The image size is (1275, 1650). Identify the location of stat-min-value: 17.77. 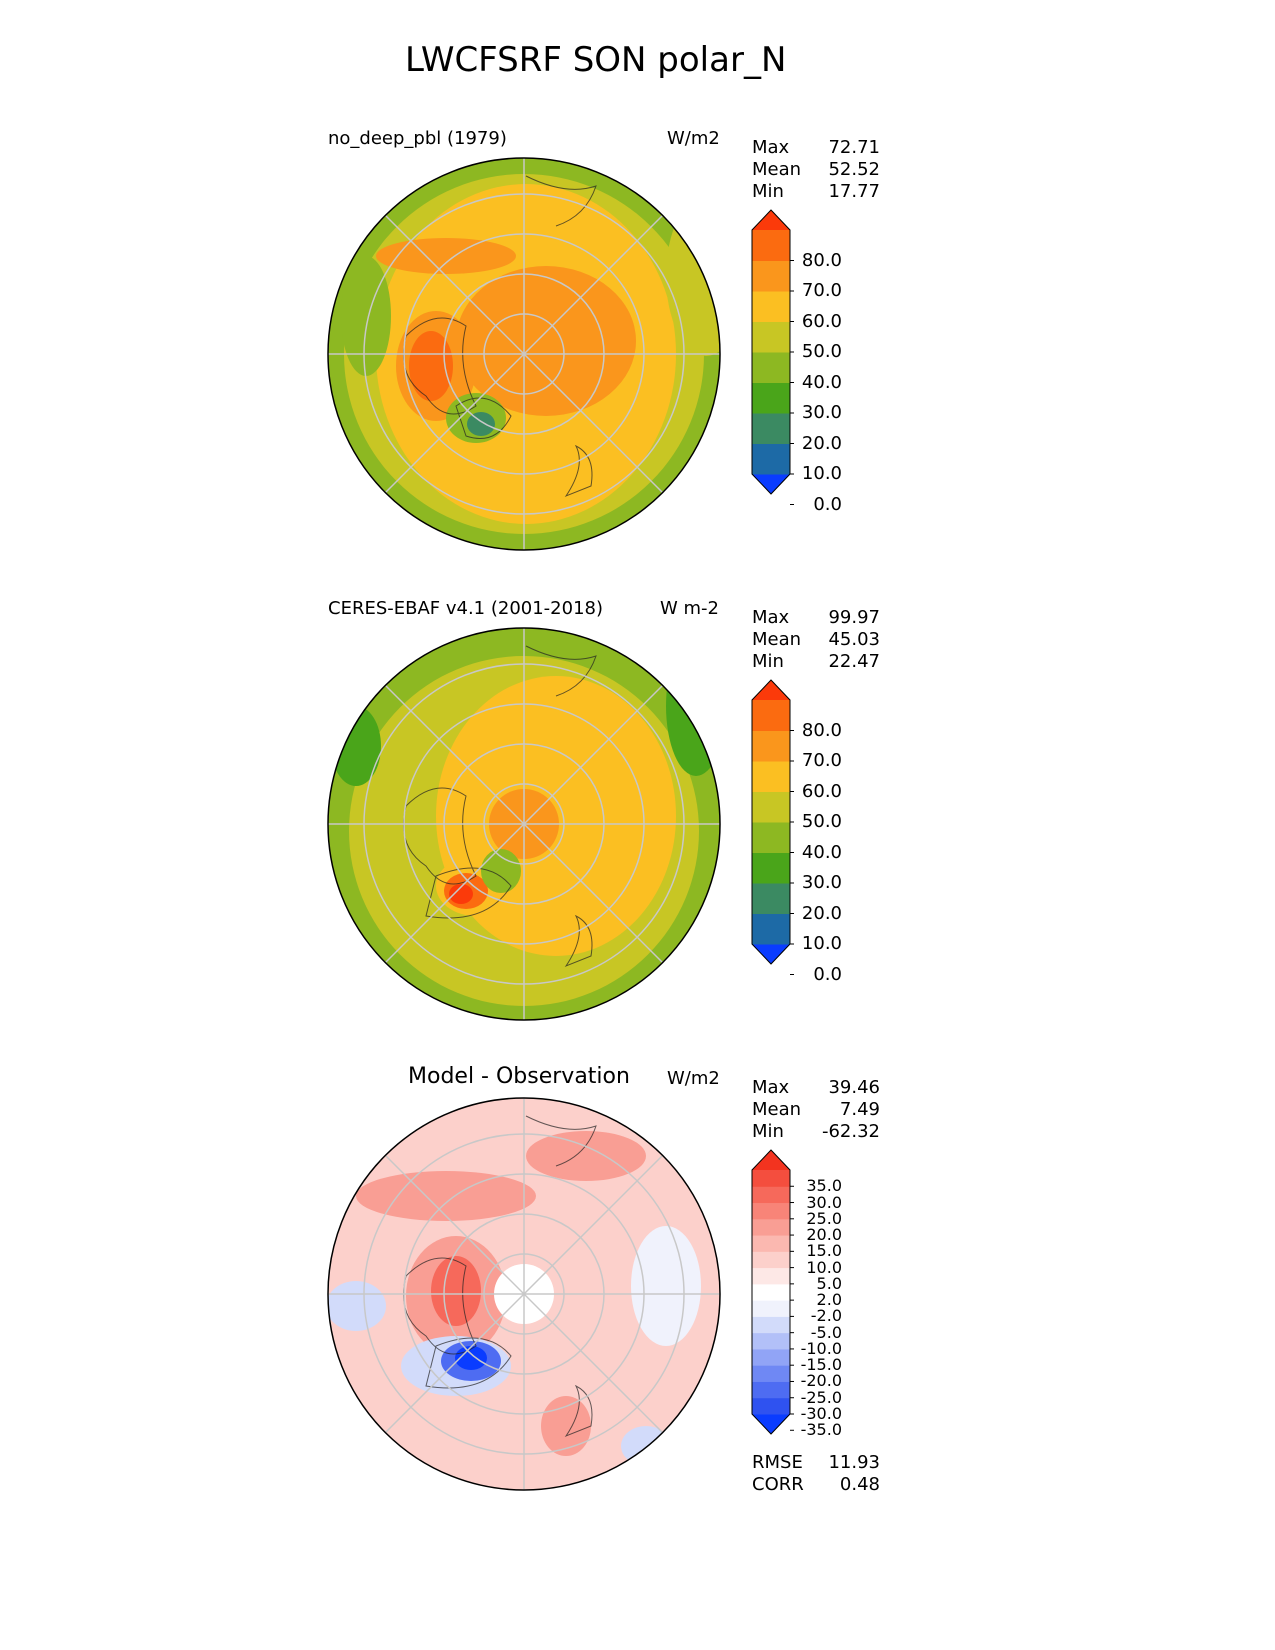
(854, 191).